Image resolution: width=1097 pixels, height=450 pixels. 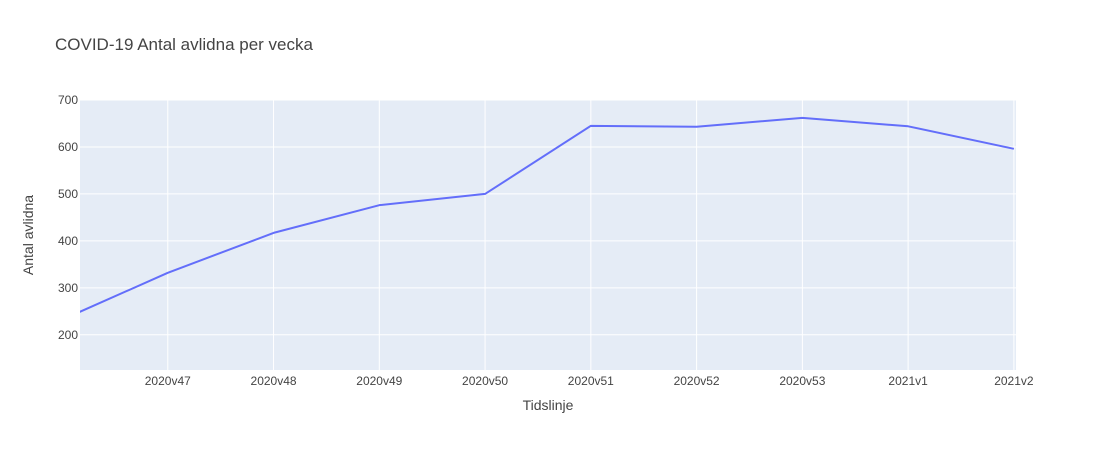 What do you see at coordinates (274, 381) in the screenshot?
I see `x-tick-label: 2020v48` at bounding box center [274, 381].